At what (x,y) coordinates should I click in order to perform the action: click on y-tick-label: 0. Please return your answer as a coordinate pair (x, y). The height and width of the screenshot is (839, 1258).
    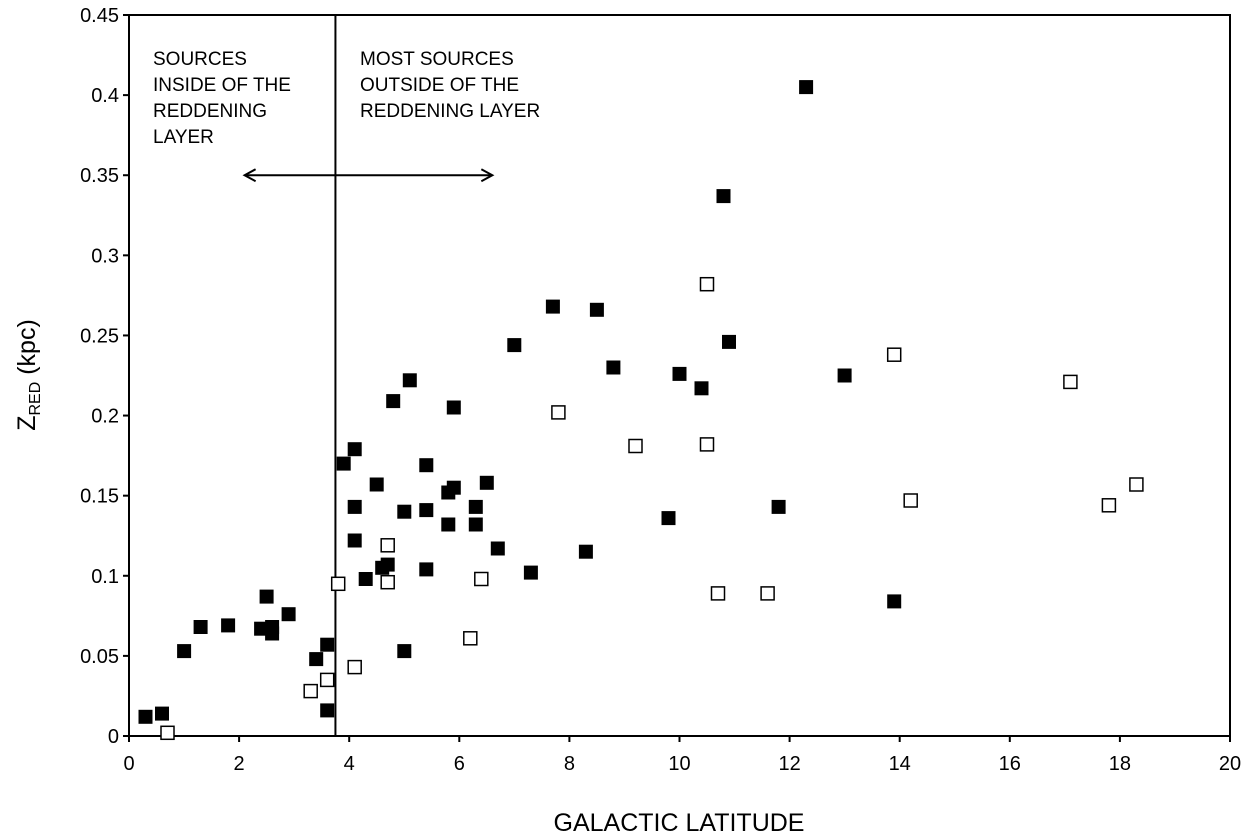
    Looking at the image, I should click on (113, 737).